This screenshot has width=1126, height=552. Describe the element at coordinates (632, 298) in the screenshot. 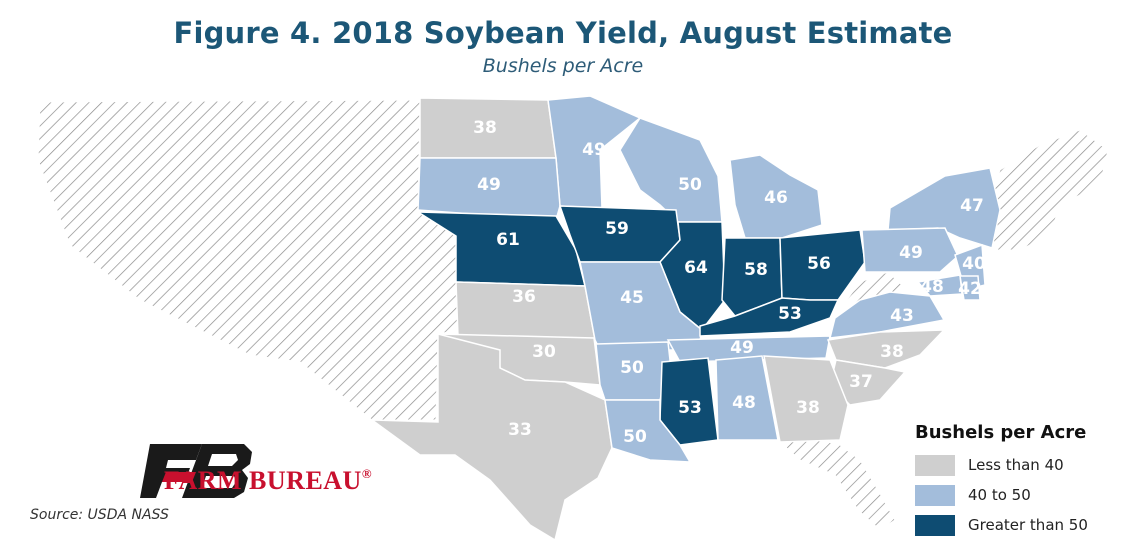

I see `state-value-label: 45` at that location.